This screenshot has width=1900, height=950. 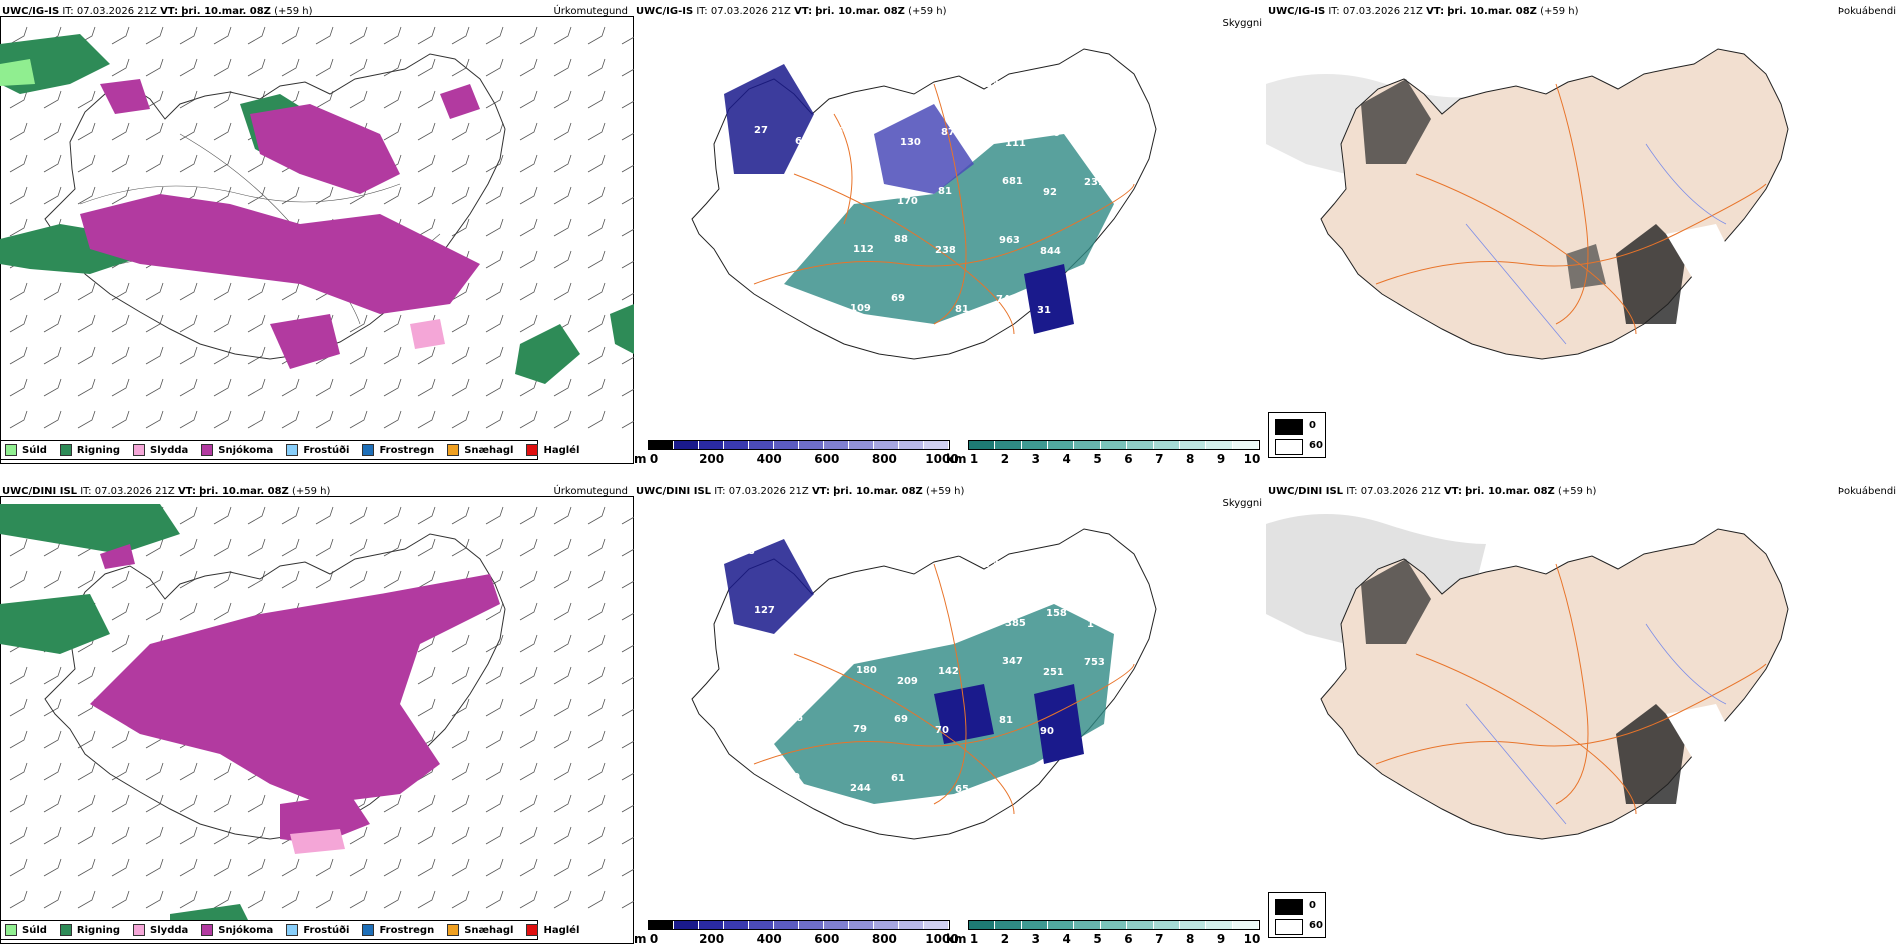 What do you see at coordinates (1094, 182) in the screenshot?
I see `cloud-base-label: 231` at bounding box center [1094, 182].